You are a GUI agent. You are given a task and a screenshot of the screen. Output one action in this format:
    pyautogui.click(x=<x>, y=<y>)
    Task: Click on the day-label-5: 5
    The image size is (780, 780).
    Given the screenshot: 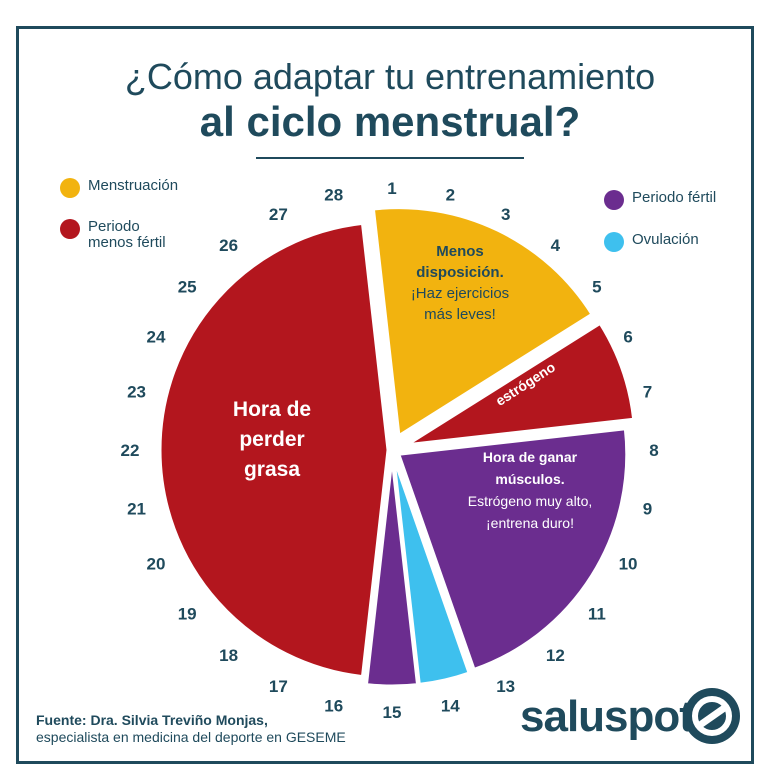 What is the action you would take?
    pyautogui.click(x=596, y=287)
    